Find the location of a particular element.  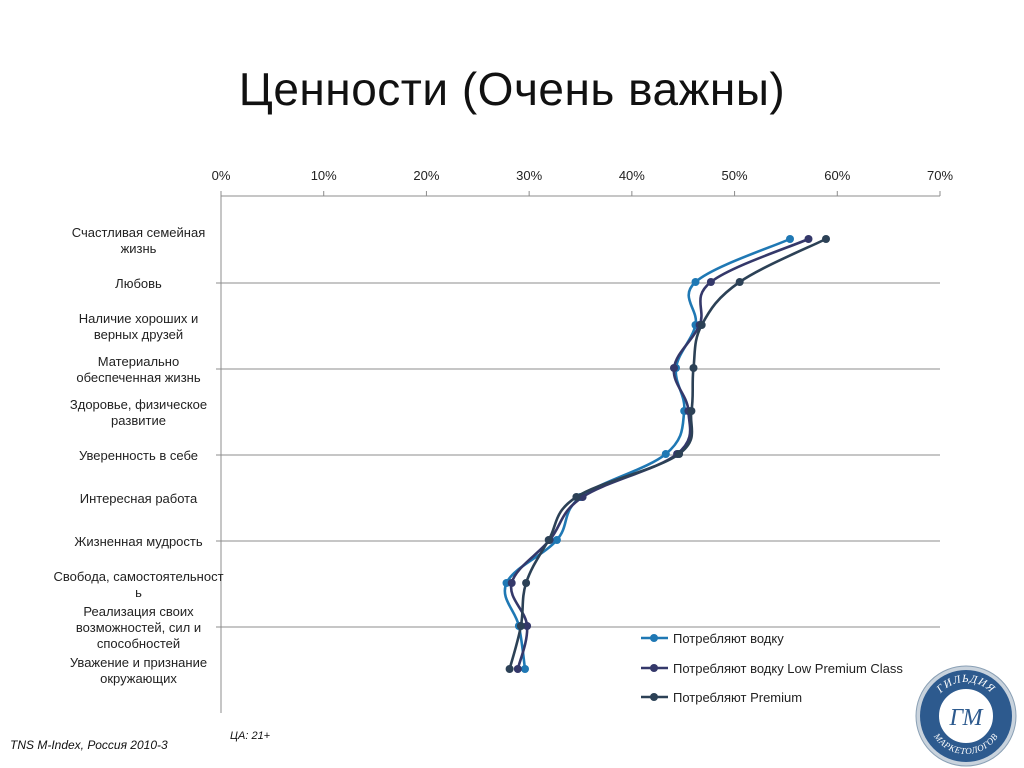

legend-label: Потребляют водку Low Premium Class is located at coordinates (788, 668).